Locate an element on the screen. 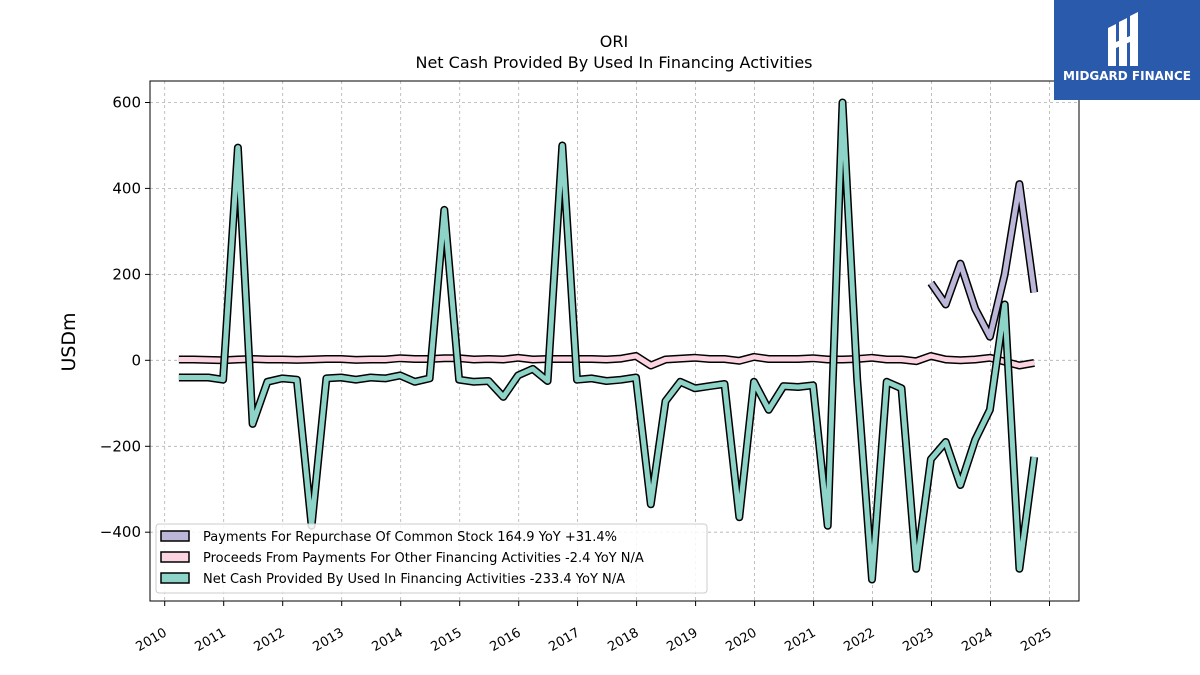 The image size is (1200, 675). logo-text: MIDGARD FINANCE is located at coordinates (1127, 76).